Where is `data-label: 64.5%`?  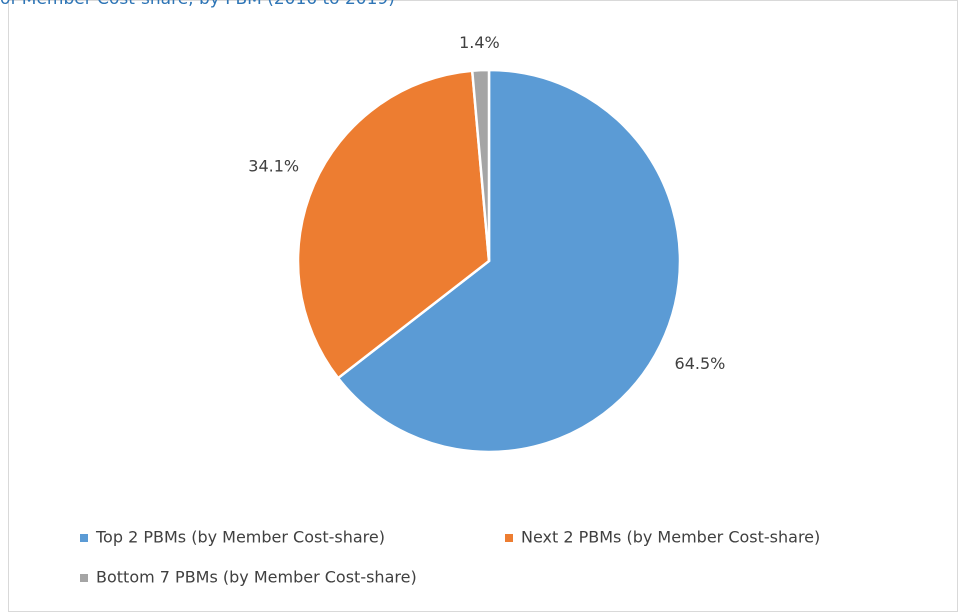 data-label: 64.5% is located at coordinates (700, 363).